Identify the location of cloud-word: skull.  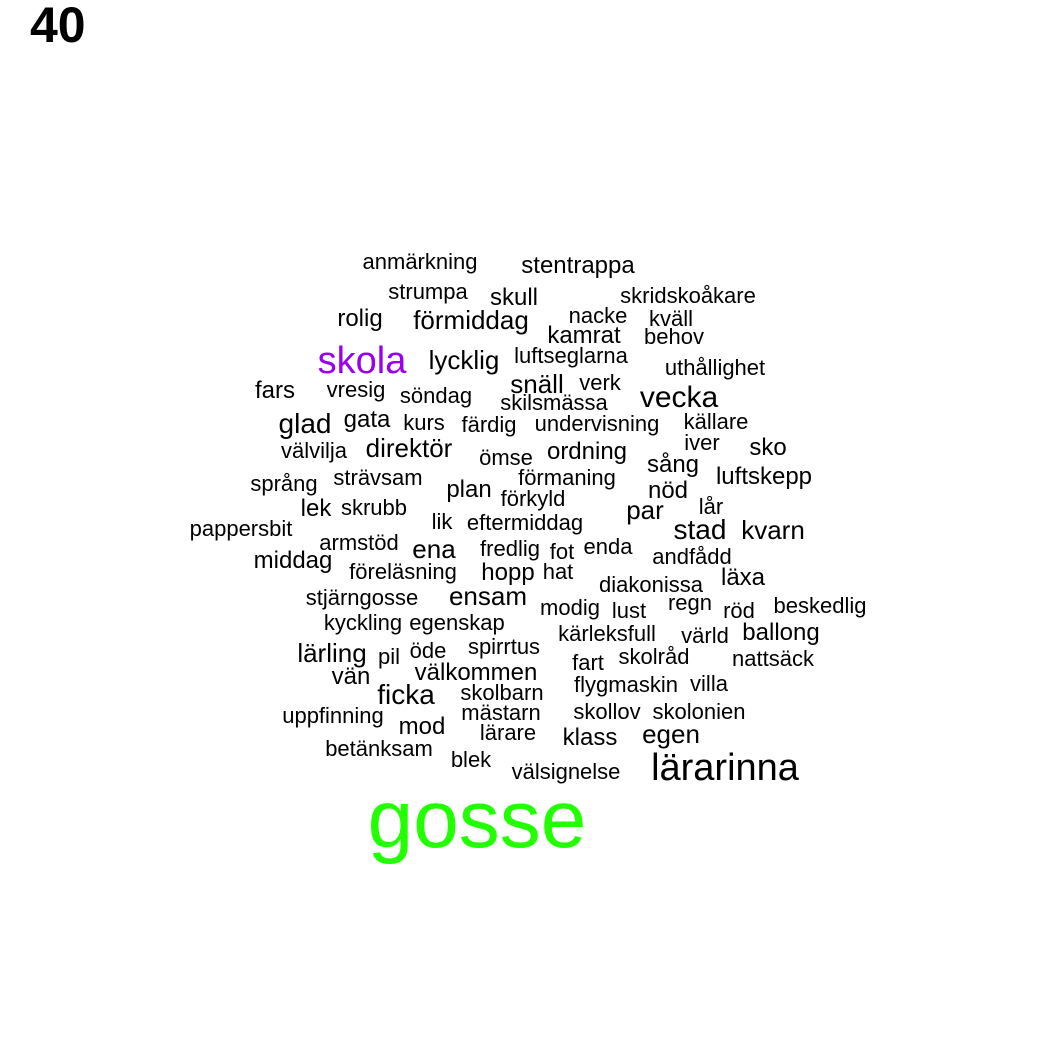
(514, 297).